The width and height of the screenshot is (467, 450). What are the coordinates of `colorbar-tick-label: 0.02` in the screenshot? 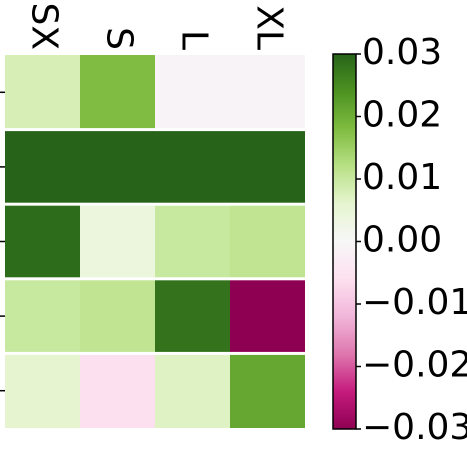 It's located at (402, 115).